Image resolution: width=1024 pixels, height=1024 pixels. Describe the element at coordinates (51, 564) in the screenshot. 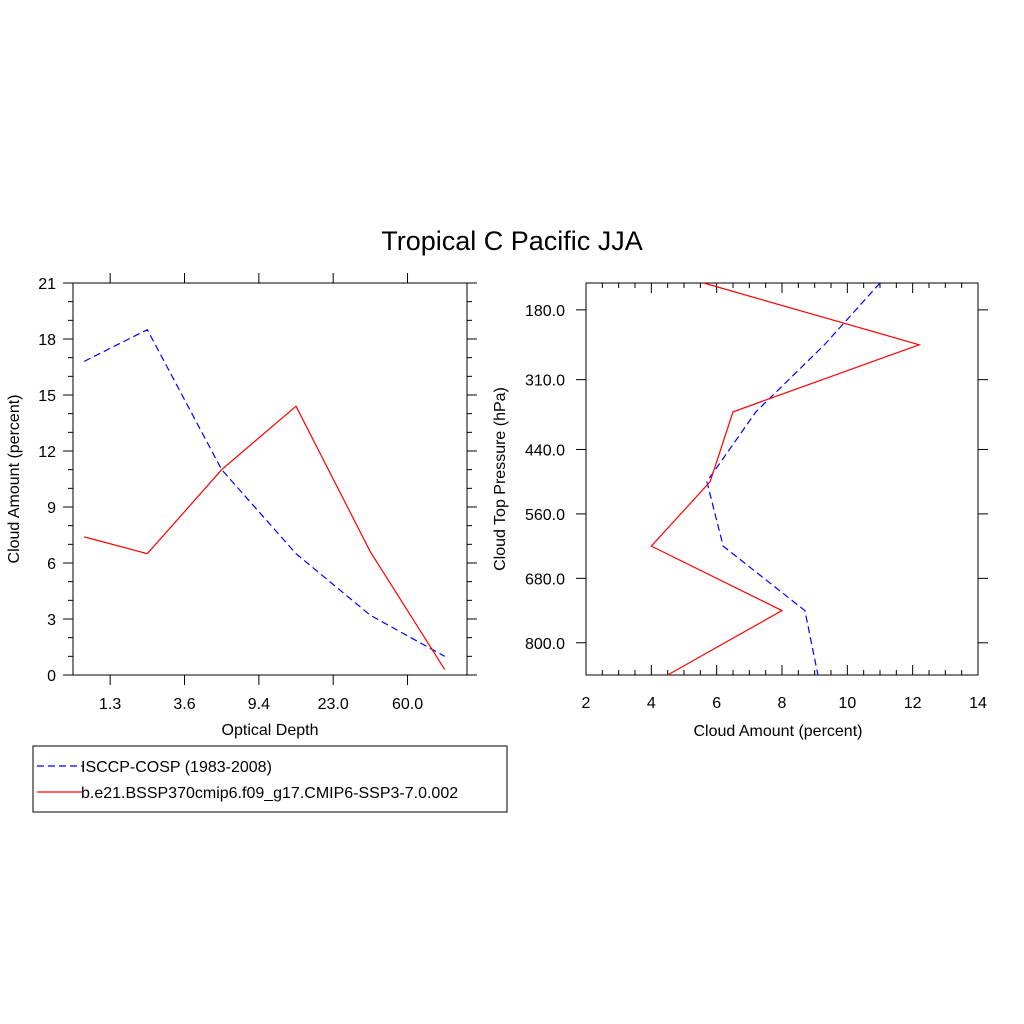

I see `y-tick-label: 6` at that location.